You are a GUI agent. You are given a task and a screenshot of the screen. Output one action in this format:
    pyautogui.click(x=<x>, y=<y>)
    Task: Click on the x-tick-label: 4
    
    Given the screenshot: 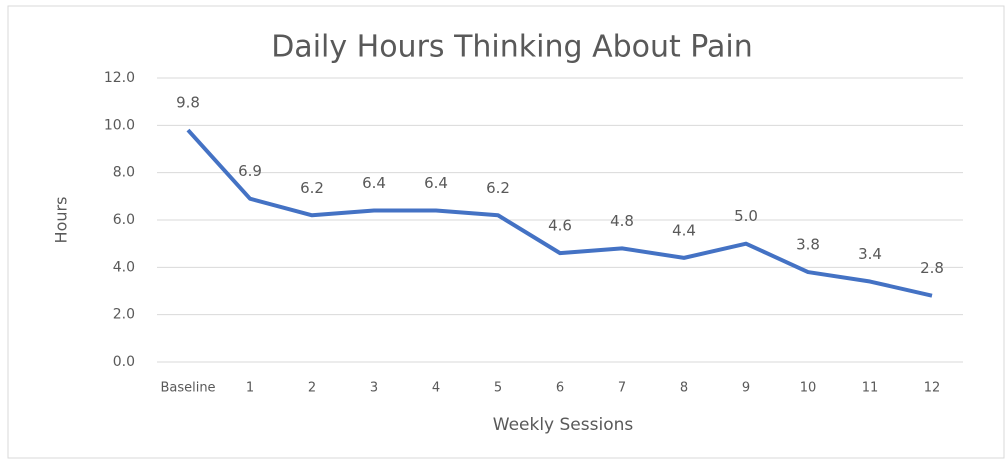 What is the action you would take?
    pyautogui.click(x=436, y=388)
    